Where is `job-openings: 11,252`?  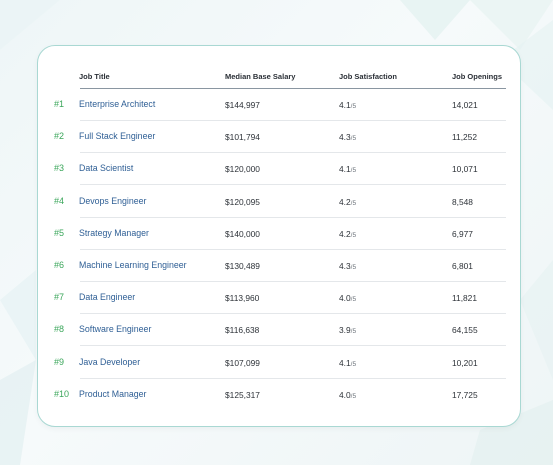
job-openings: 11,252 is located at coordinates (464, 137).